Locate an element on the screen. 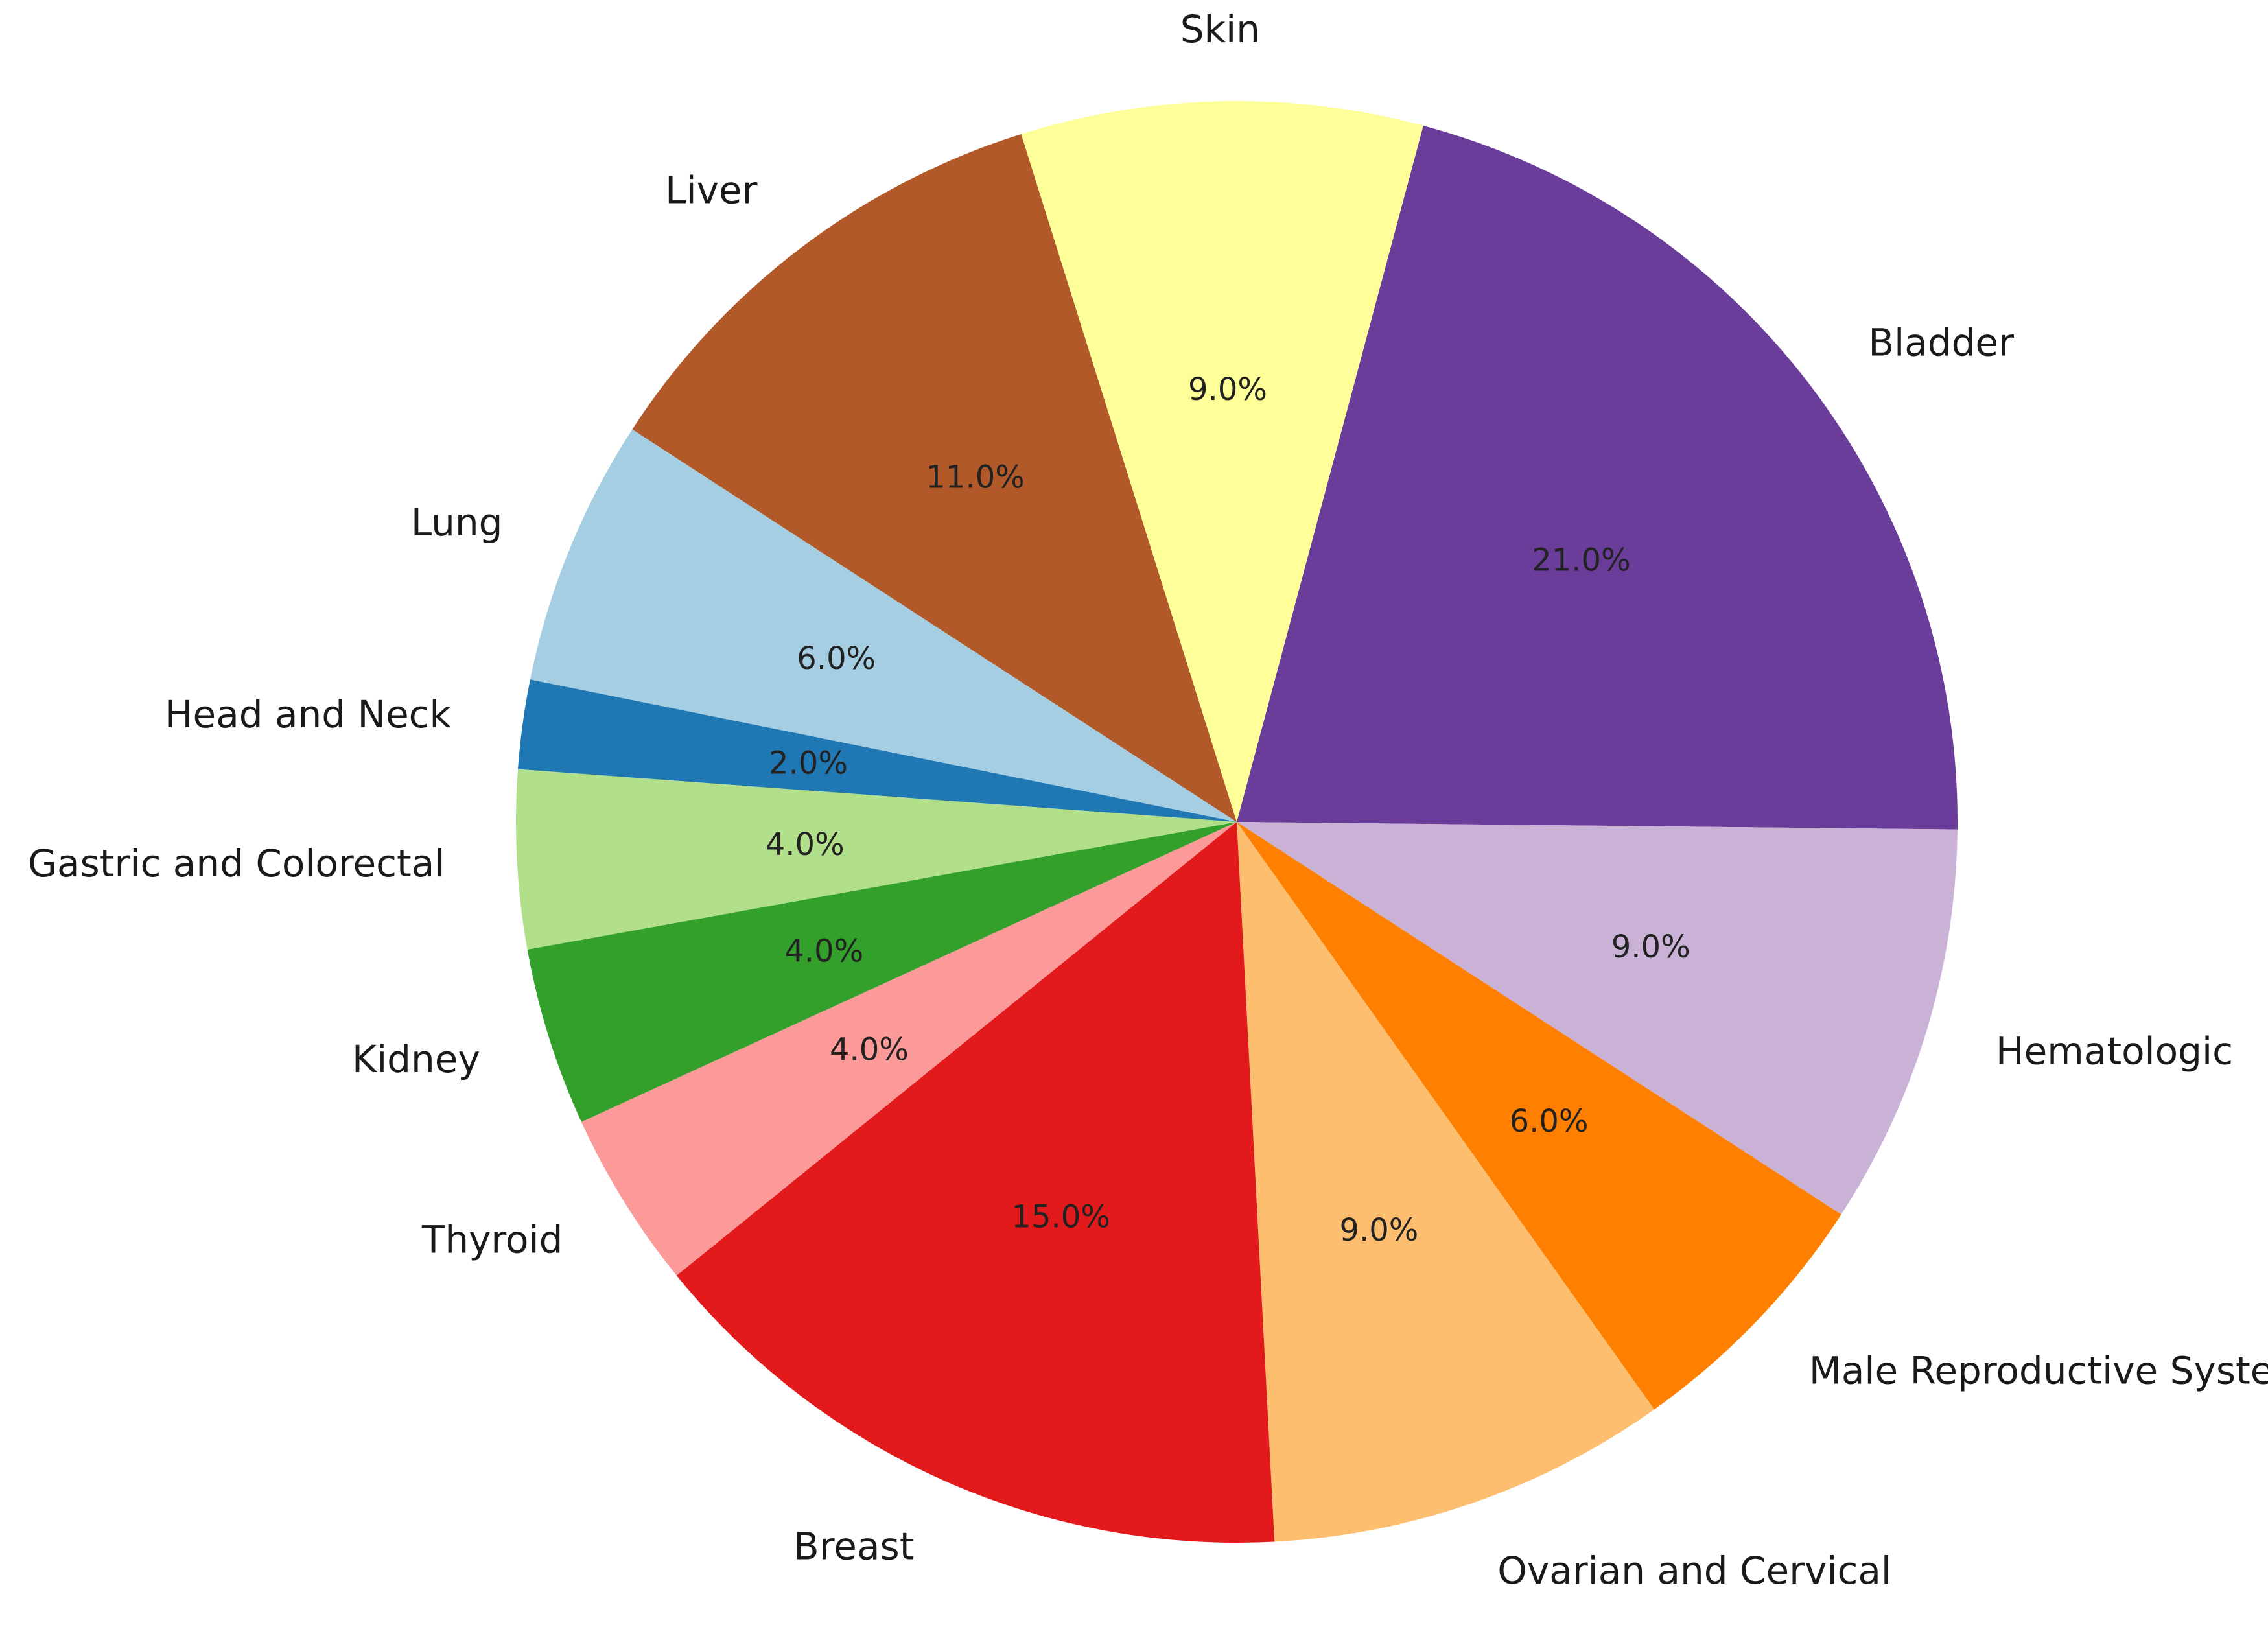 The image size is (2268, 1627). slice-lung is located at coordinates (884, 626).